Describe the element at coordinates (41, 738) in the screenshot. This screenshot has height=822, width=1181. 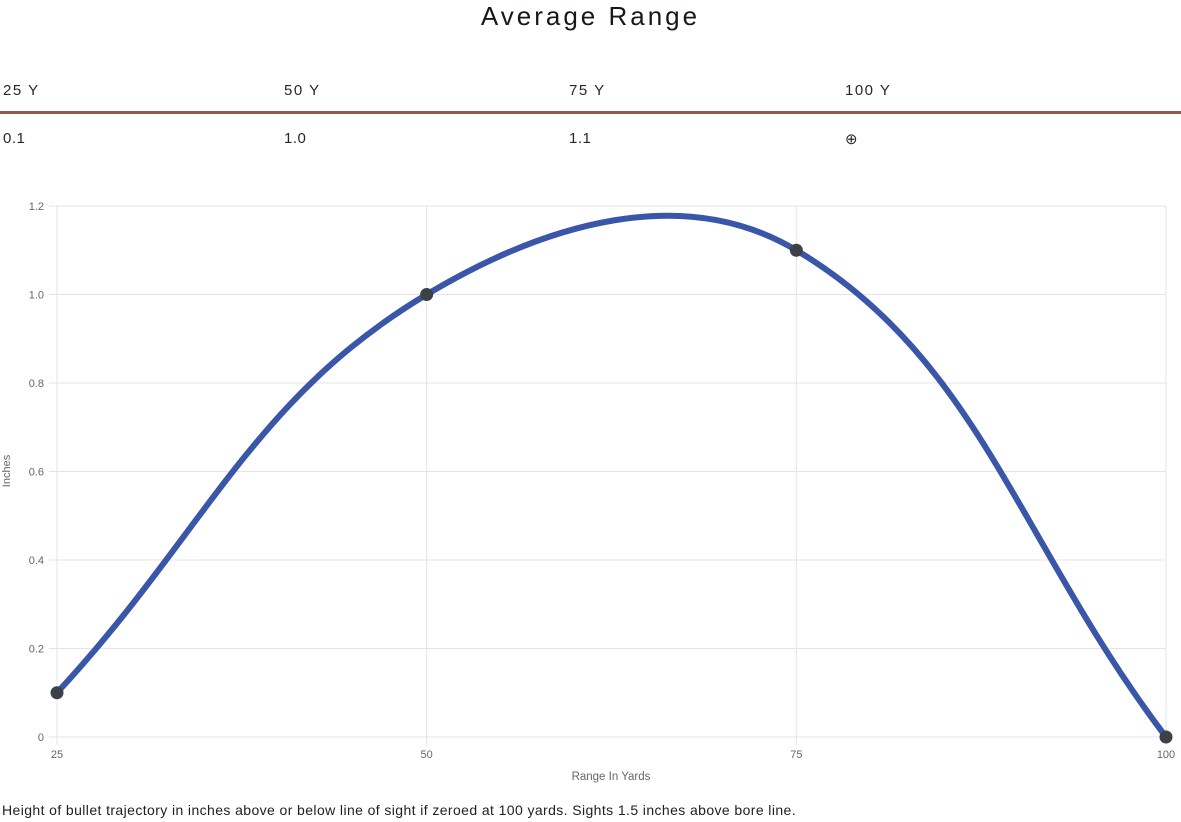
I see `y-tick-label: 0` at that location.